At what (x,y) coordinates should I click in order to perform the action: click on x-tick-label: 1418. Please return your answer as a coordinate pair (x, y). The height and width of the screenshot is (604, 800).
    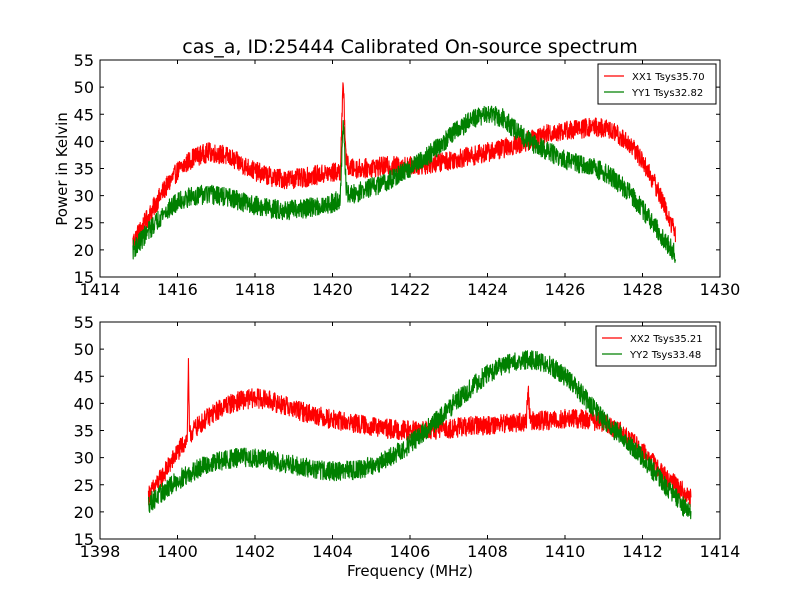
    Looking at the image, I should click on (255, 289).